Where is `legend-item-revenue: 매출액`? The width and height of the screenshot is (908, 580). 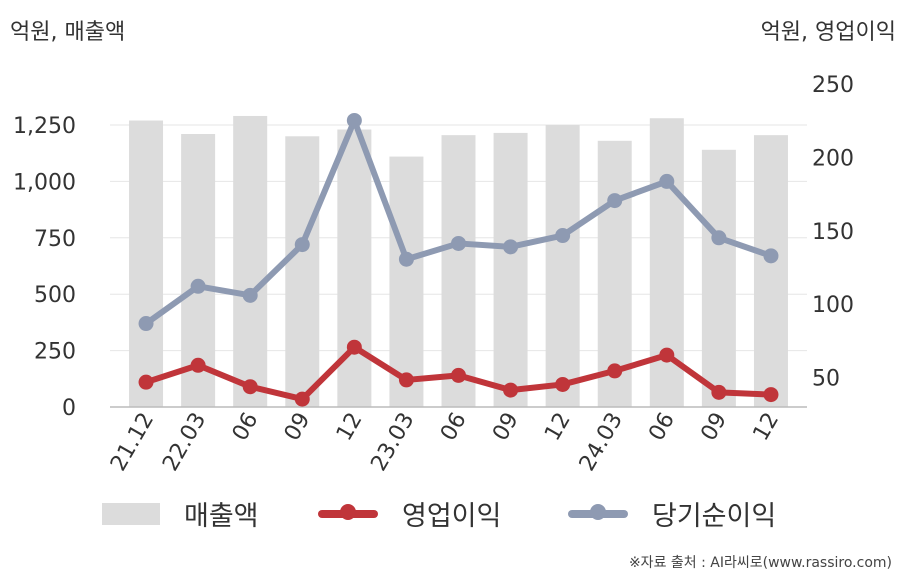 legend-item-revenue: 매출액 is located at coordinates (180, 513).